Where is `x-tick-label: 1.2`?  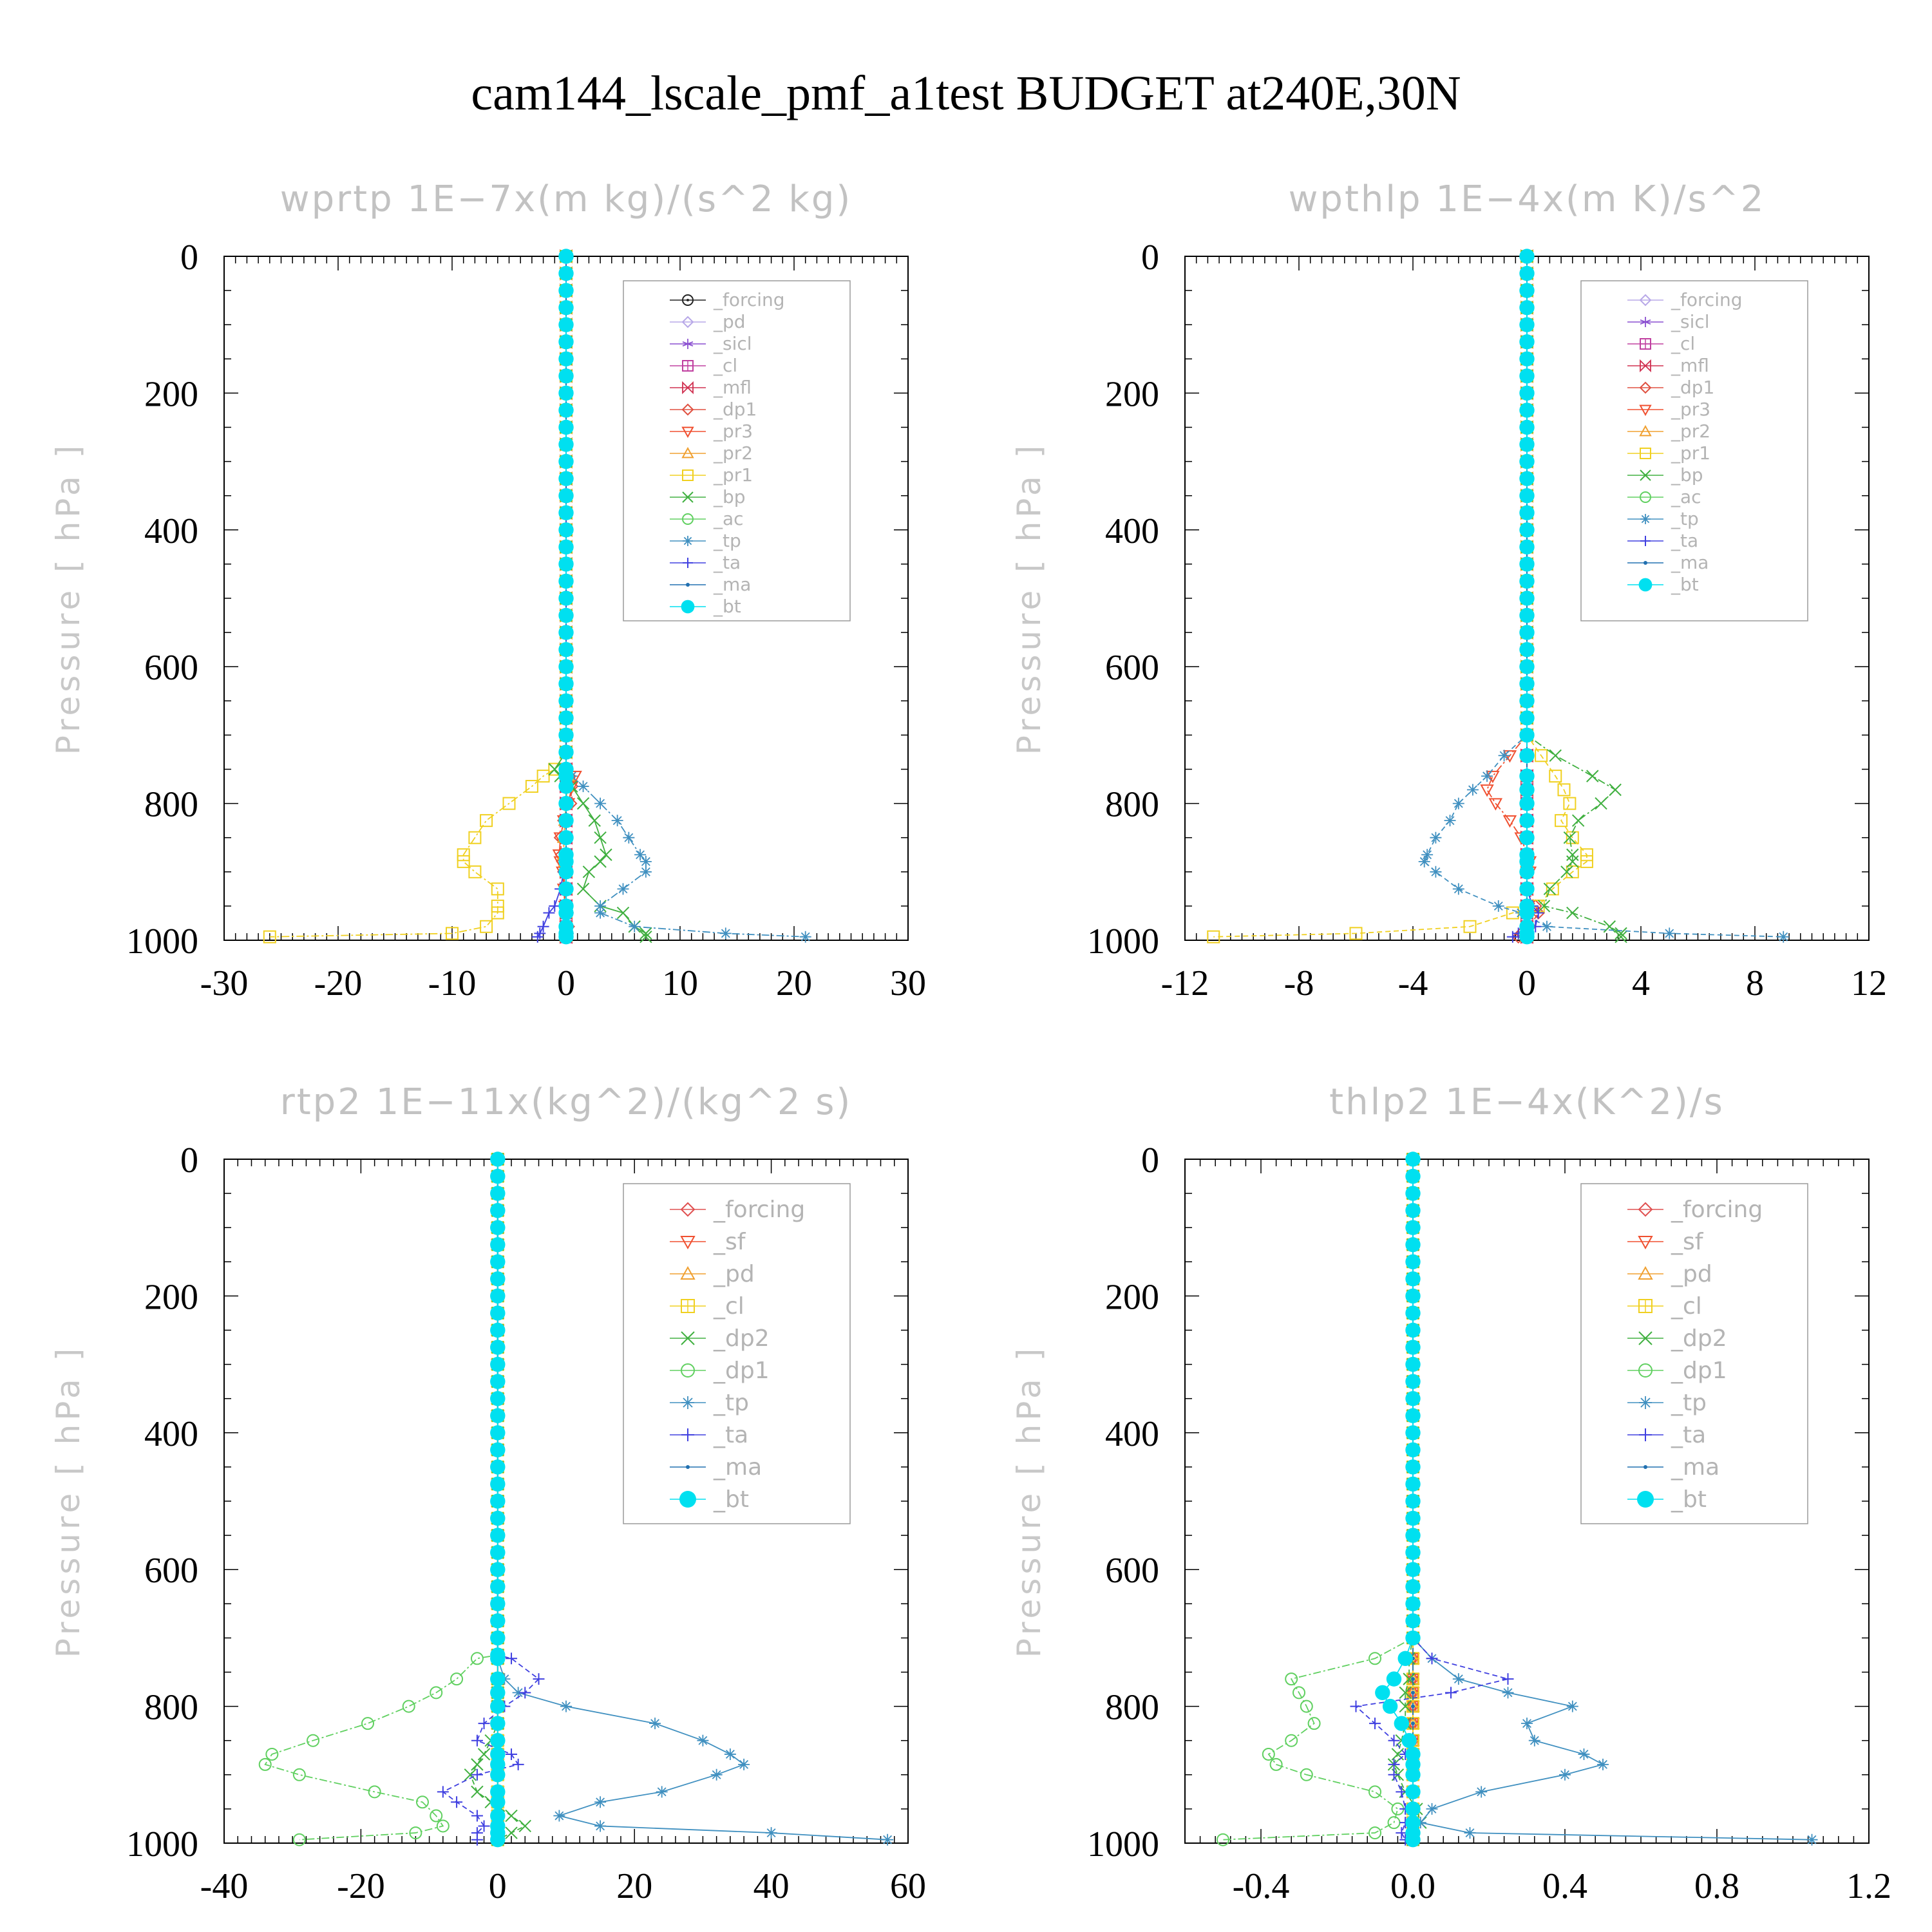
x-tick-label: 1.2 is located at coordinates (1869, 1886).